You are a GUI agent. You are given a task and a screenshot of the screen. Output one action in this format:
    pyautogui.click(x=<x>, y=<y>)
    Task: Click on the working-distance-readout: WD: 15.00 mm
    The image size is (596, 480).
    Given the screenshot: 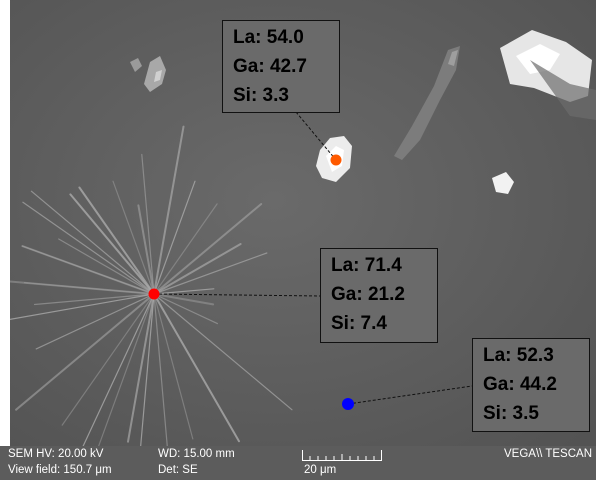 What is the action you would take?
    pyautogui.click(x=196, y=454)
    